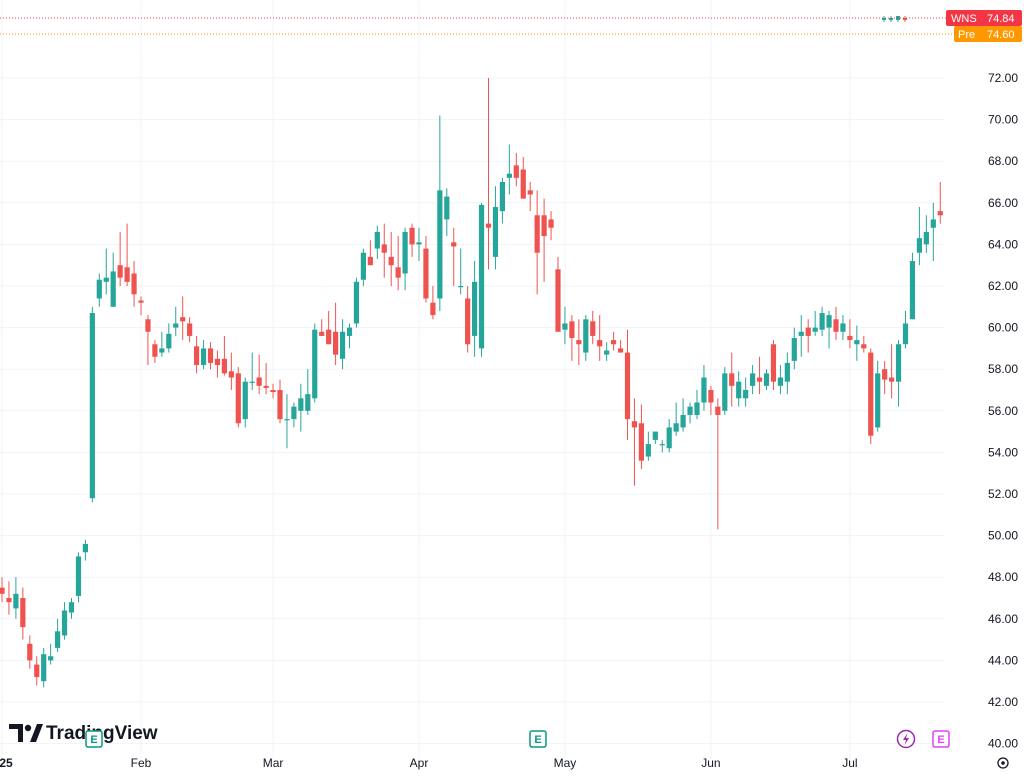 This screenshot has height=780, width=1024. I want to click on earnings-marker-jan-letter: E, so click(93, 740).